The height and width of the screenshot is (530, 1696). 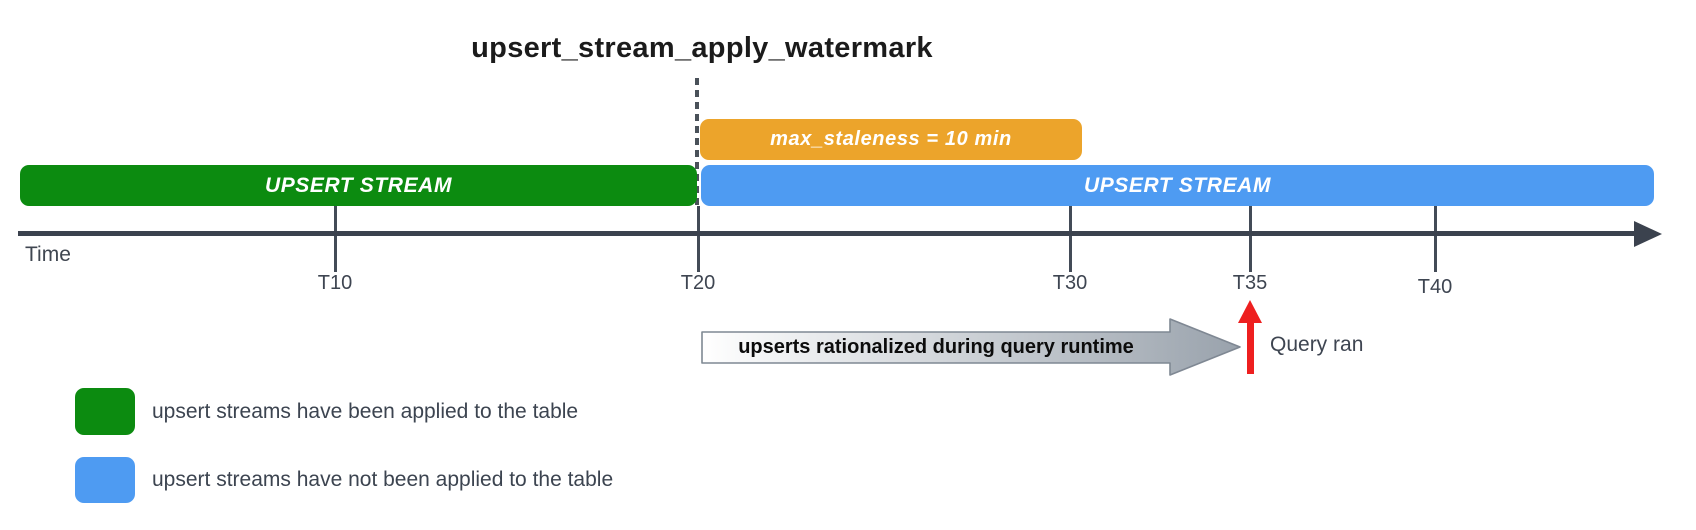 What do you see at coordinates (1317, 344) in the screenshot?
I see `query-ran-label: Query ran` at bounding box center [1317, 344].